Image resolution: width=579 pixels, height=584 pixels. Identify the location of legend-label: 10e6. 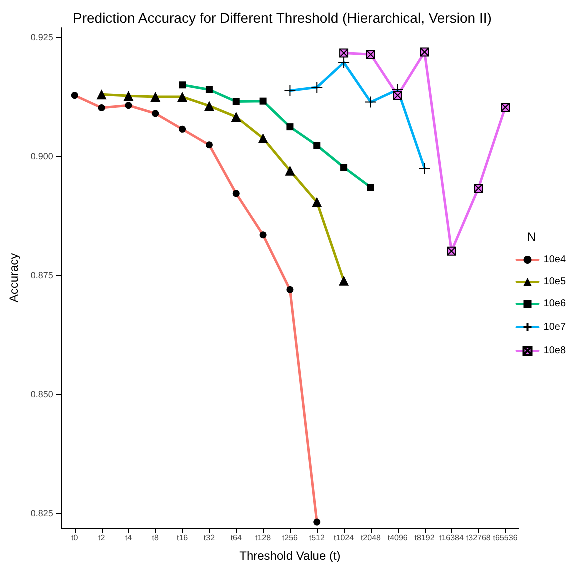
(555, 304).